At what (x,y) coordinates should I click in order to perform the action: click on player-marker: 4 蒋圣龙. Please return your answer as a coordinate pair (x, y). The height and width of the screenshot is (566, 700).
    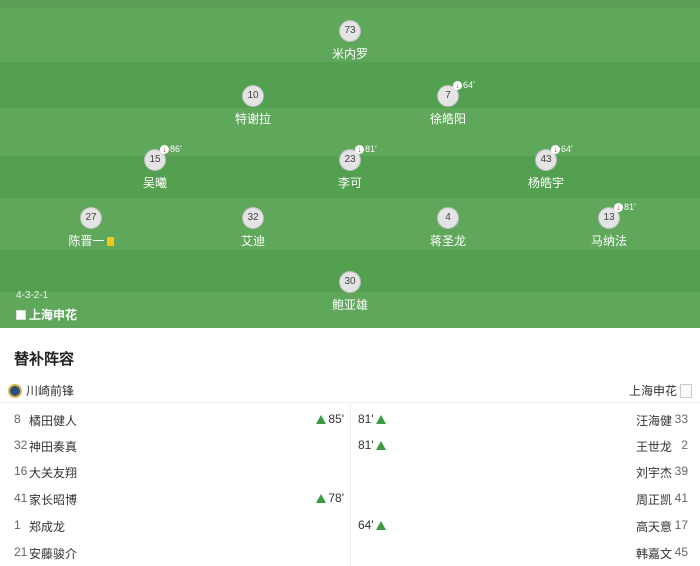
    Looking at the image, I should click on (448, 228).